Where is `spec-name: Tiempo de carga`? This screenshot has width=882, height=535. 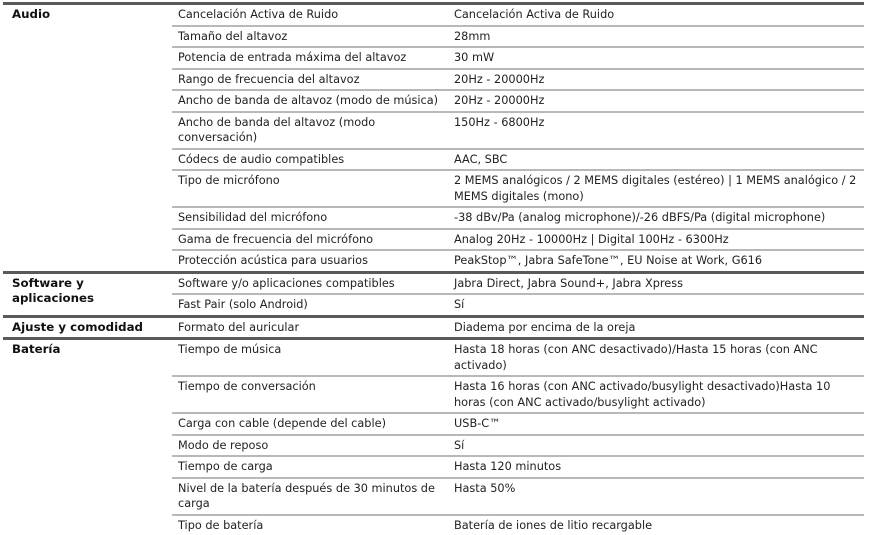 spec-name: Tiempo de carga is located at coordinates (310, 467).